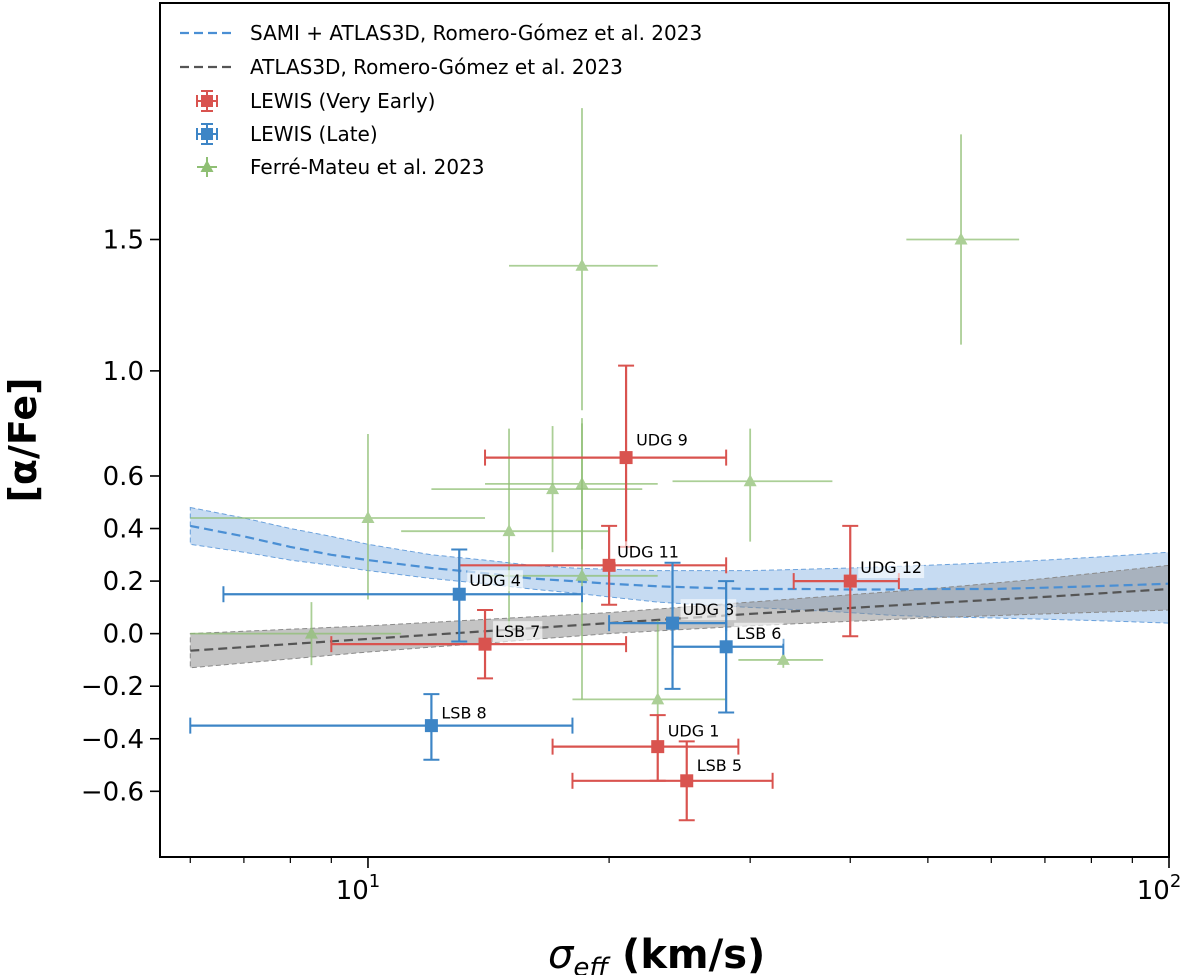 This screenshot has width=1200, height=975. What do you see at coordinates (112, 792) in the screenshot?
I see `y-tick-label: −0.6` at bounding box center [112, 792].